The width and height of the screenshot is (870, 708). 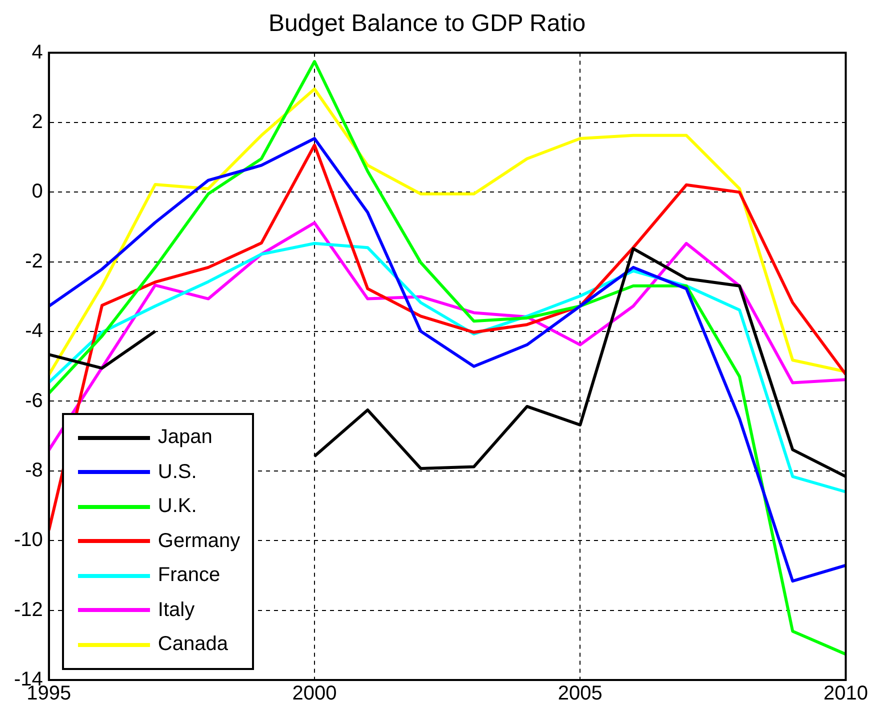 What do you see at coordinates (37, 52) in the screenshot?
I see `y-tick-label: 4` at bounding box center [37, 52].